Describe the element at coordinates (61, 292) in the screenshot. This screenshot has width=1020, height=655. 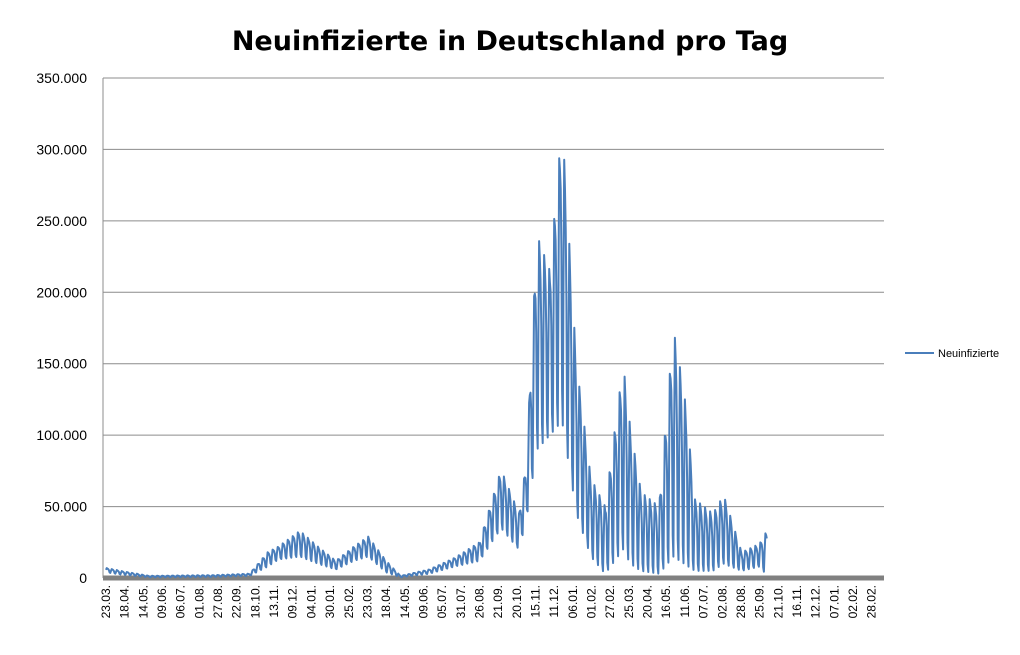
I see `y-tick-label: 200.000` at that location.